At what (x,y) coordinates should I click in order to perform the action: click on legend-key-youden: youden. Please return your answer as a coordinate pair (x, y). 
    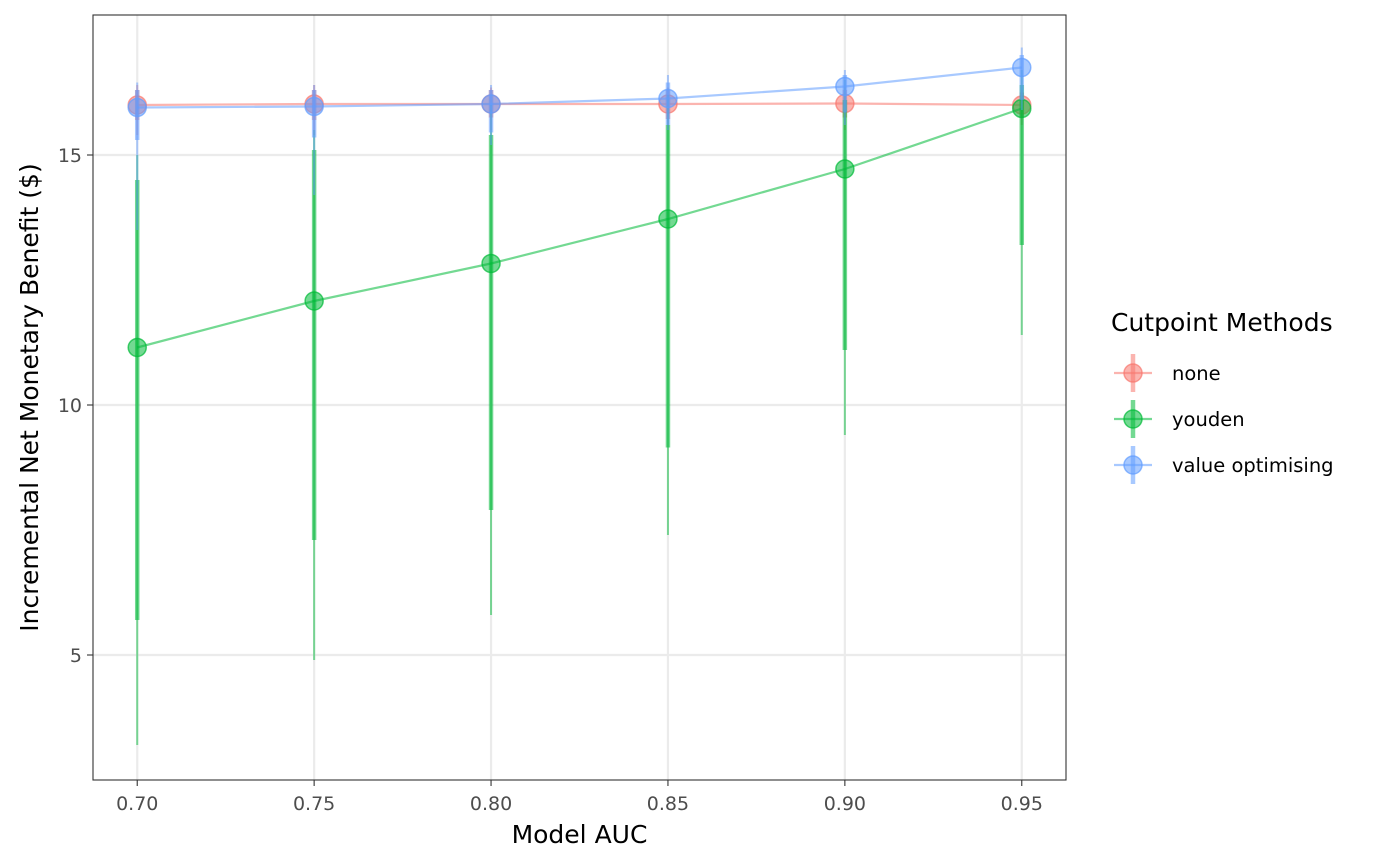
    Looking at the image, I should click on (1179, 419).